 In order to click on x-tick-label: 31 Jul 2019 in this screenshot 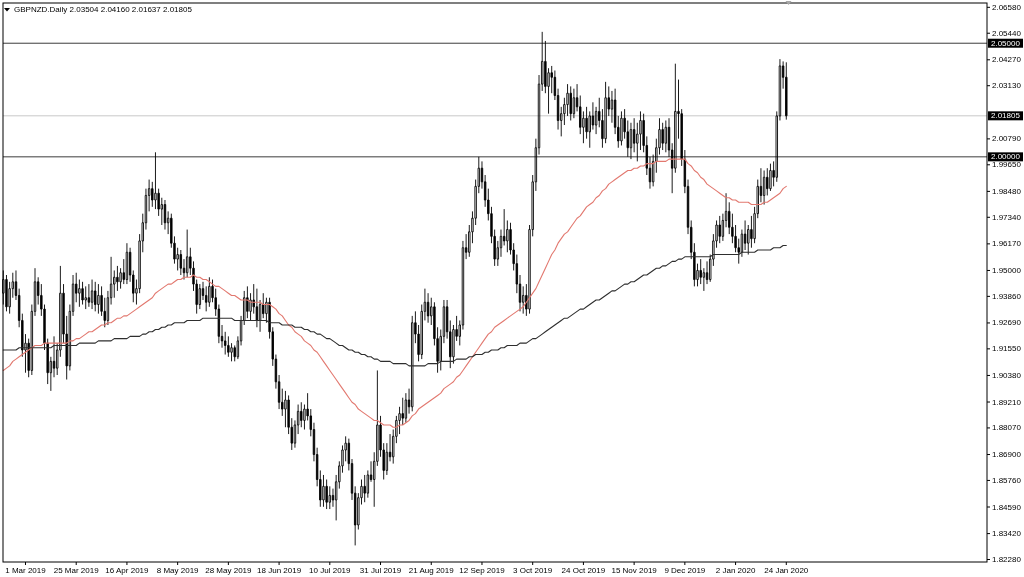, I will do `click(380, 570)`.